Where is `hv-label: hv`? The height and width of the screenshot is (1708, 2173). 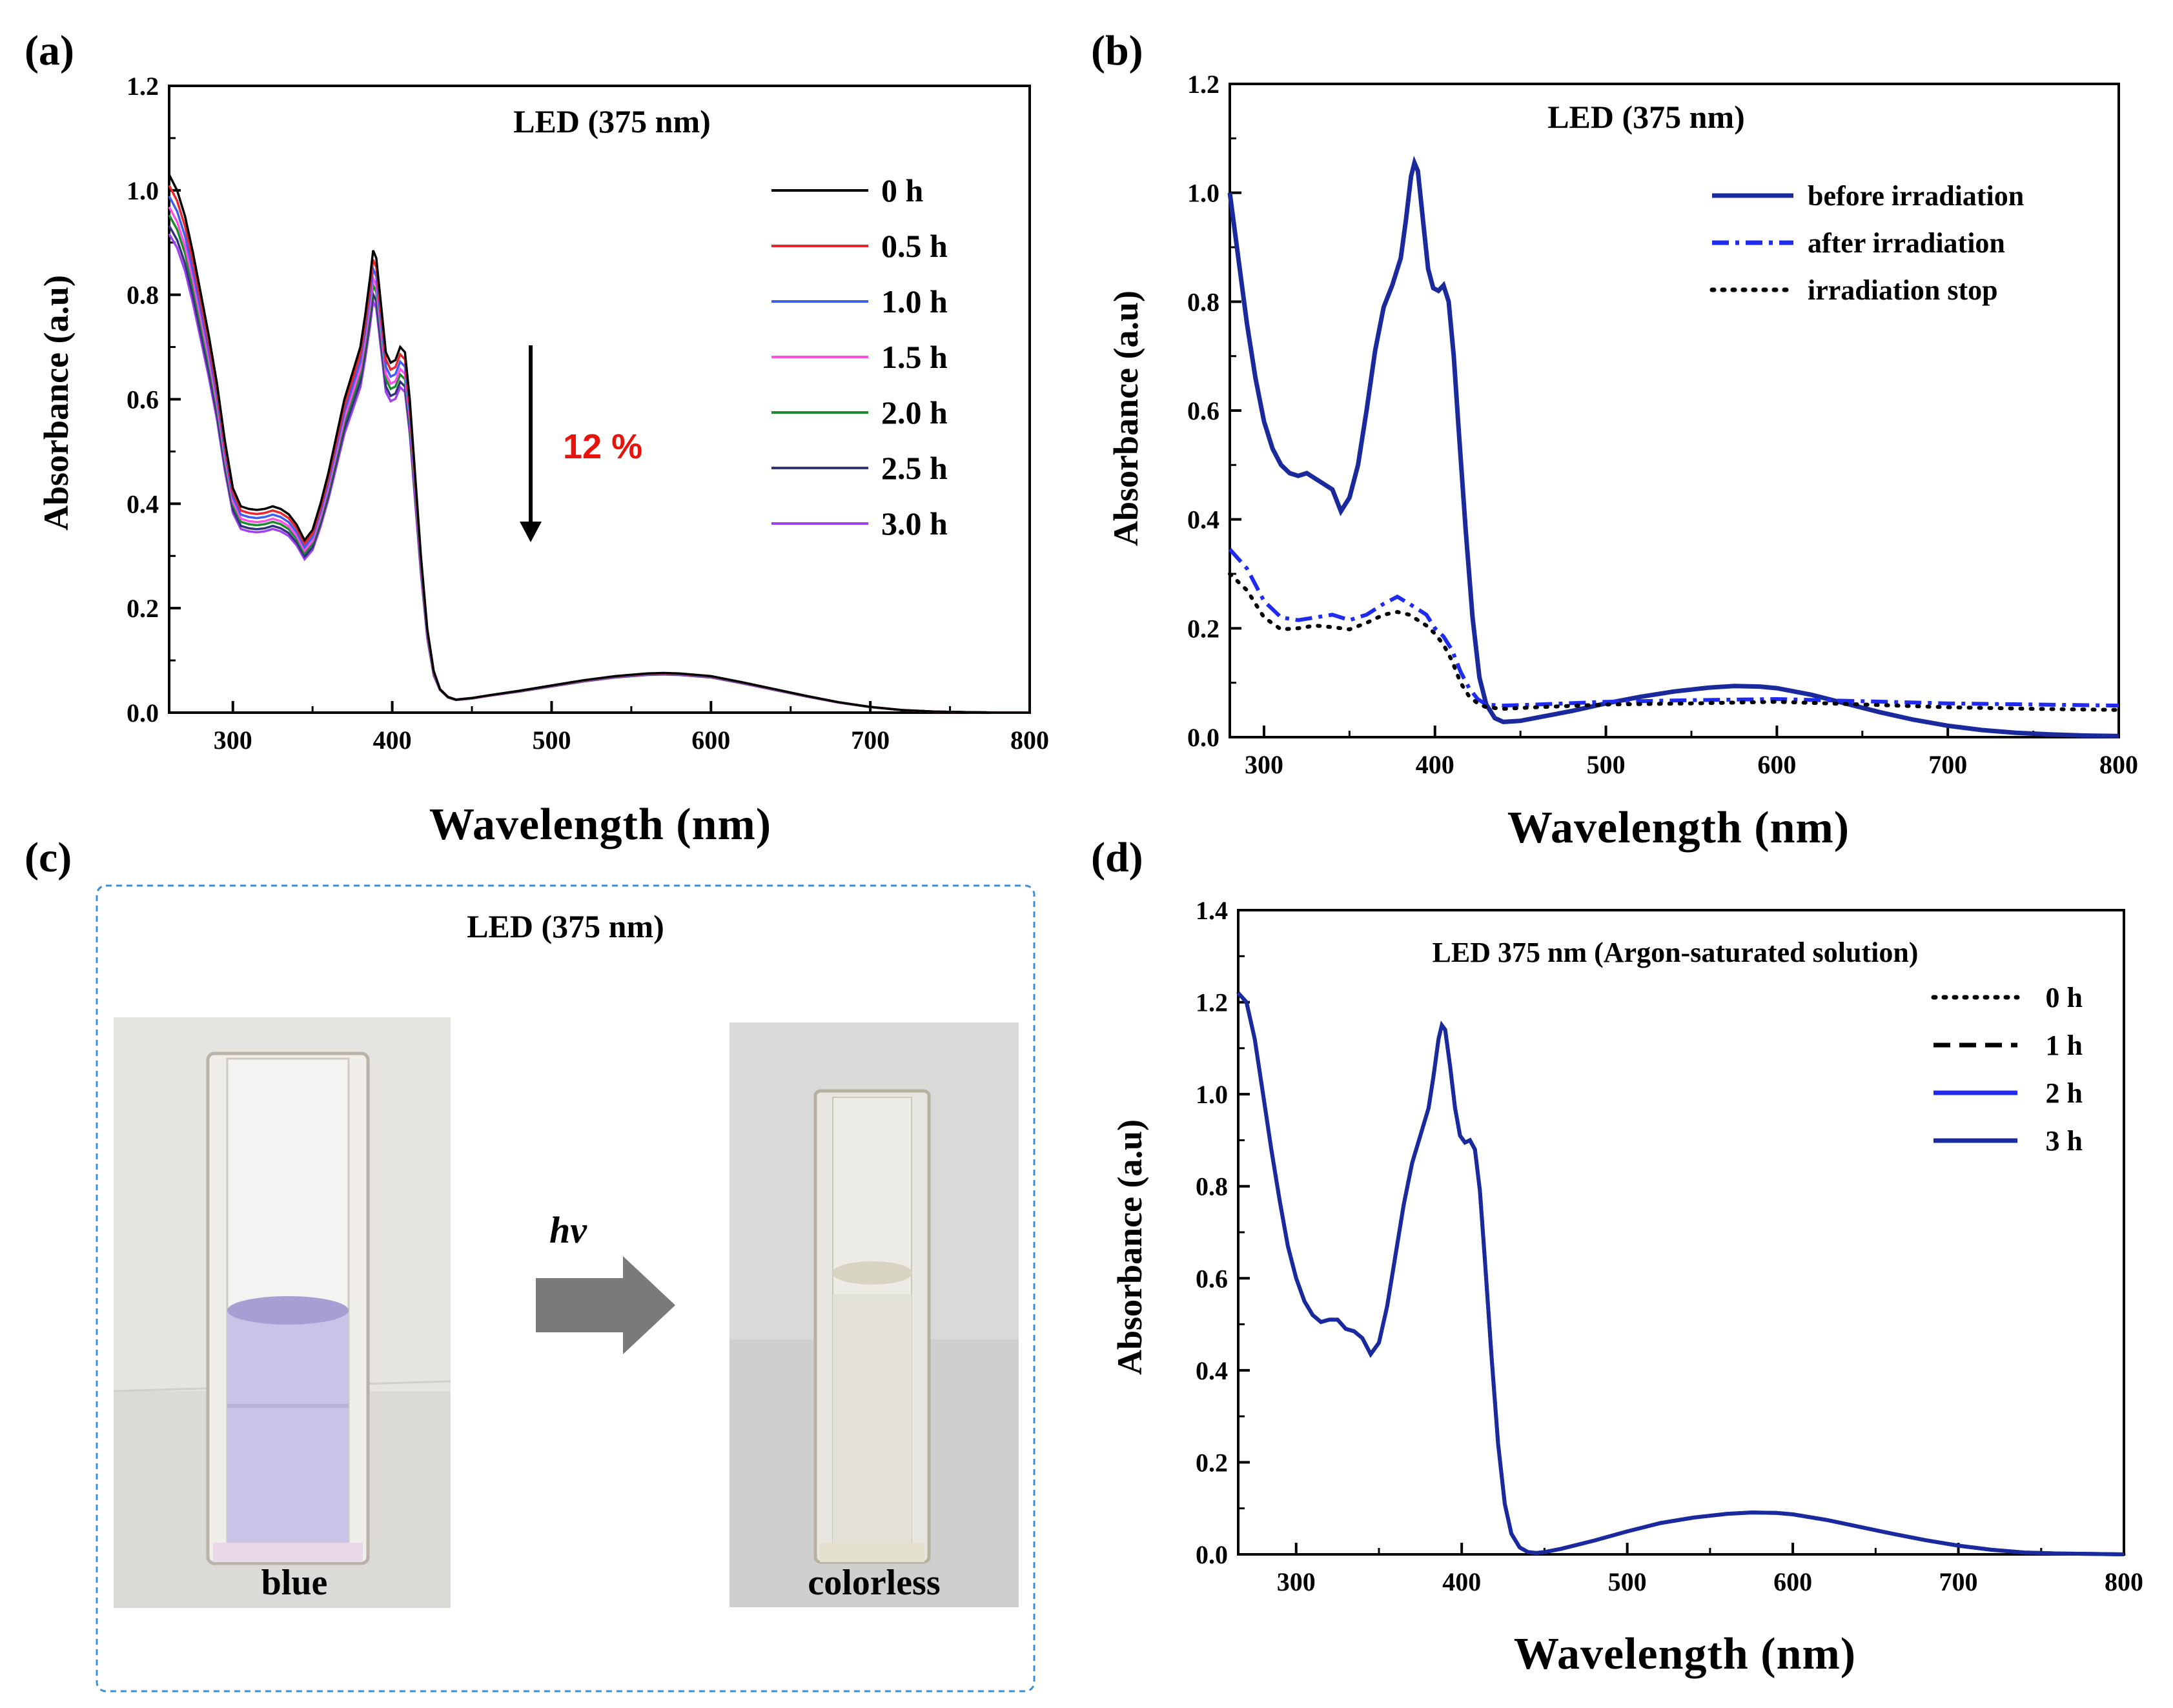
hv-label: hv is located at coordinates (568, 1230).